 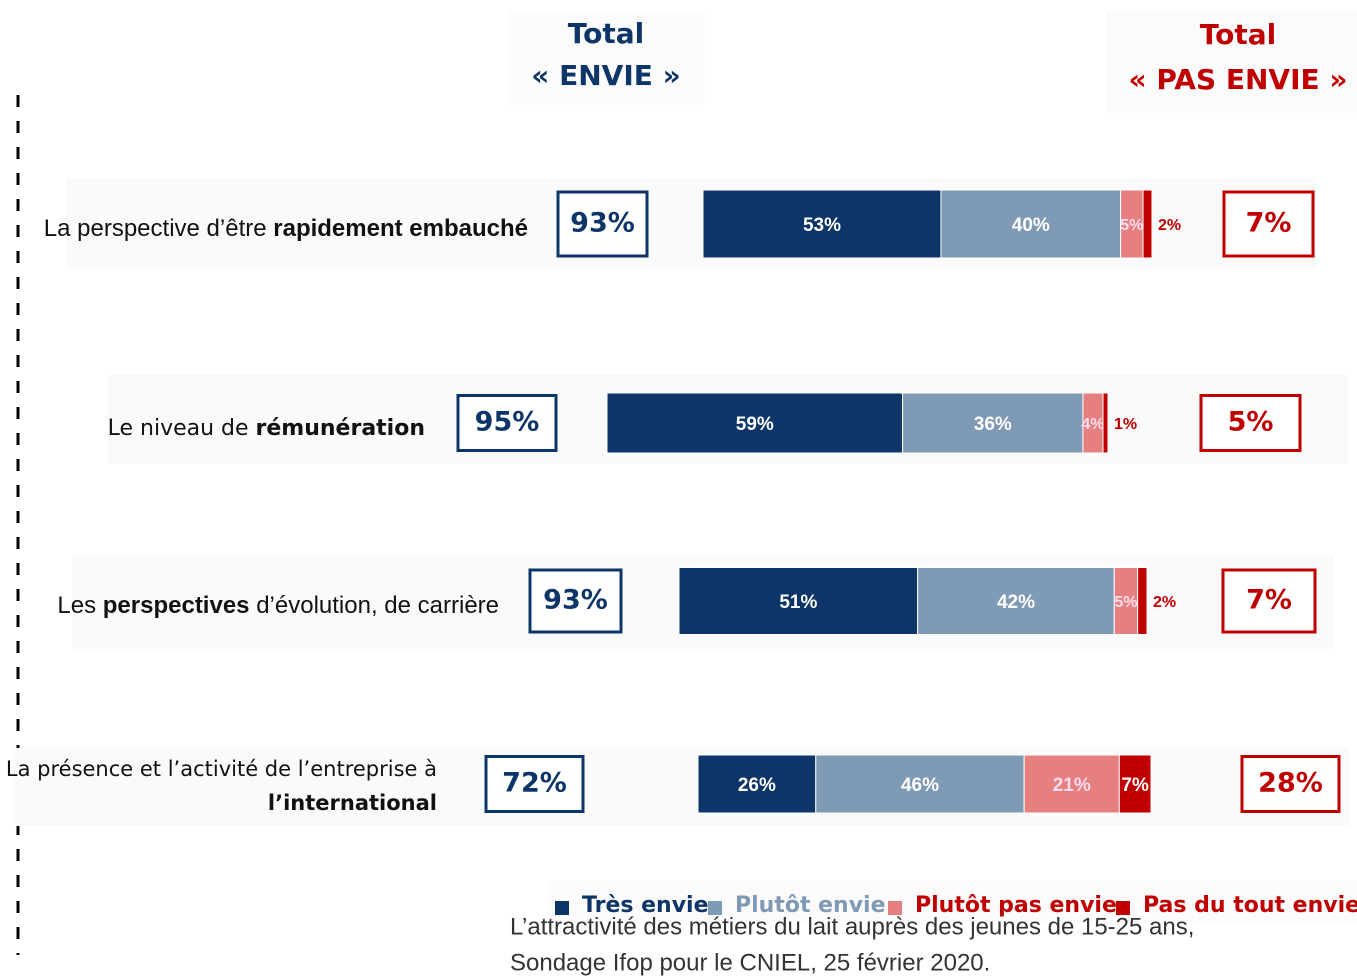 I want to click on value-label: 42%, so click(x=1016, y=602).